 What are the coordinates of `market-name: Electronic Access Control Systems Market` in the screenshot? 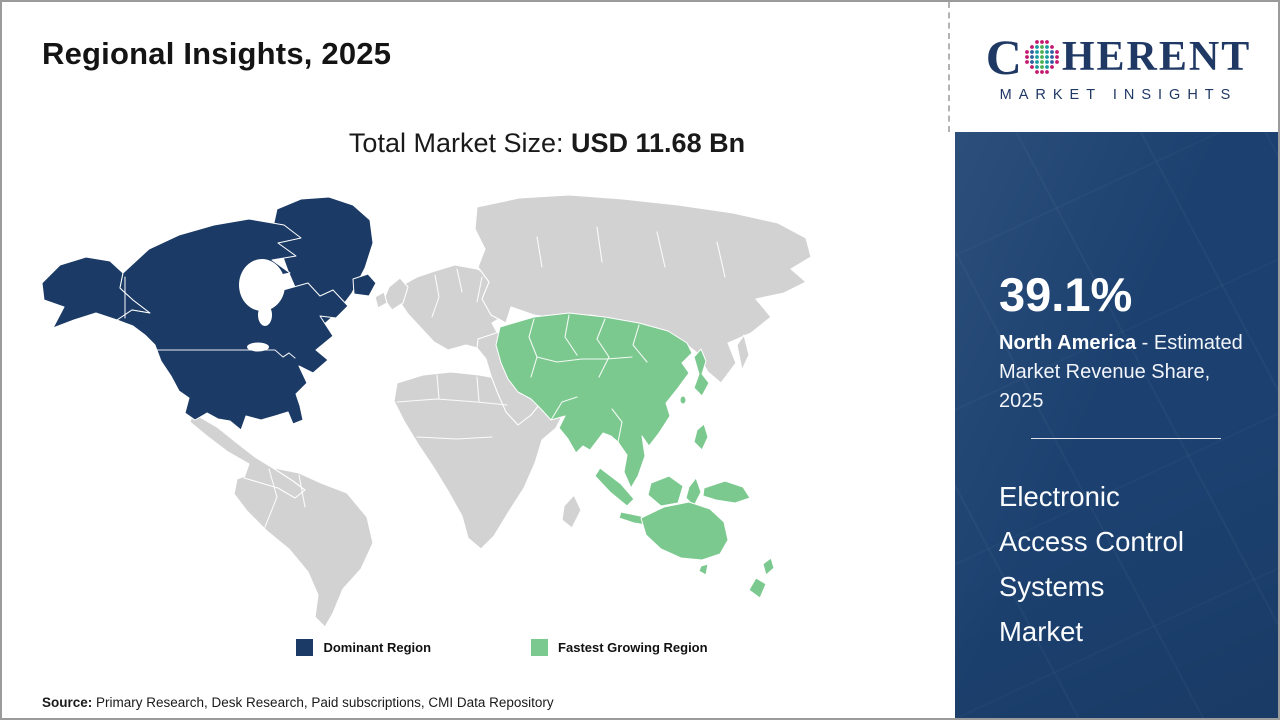 It's located at (1125, 564).